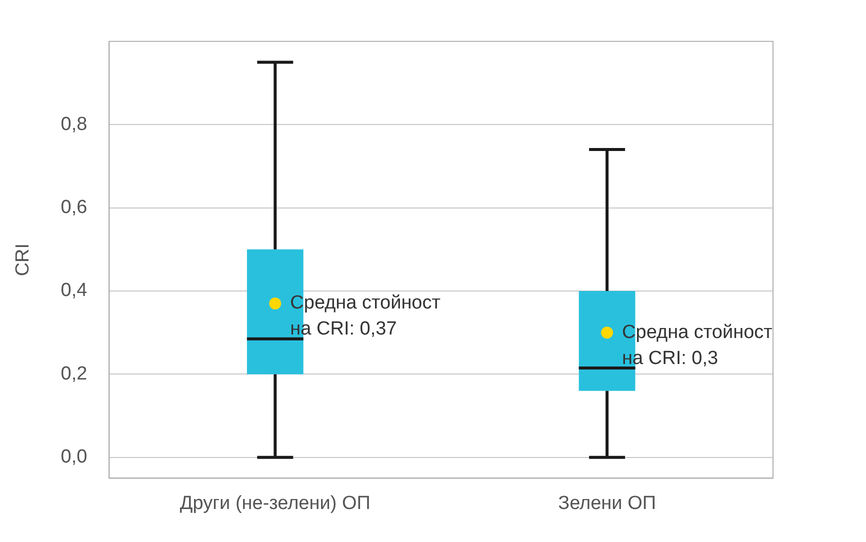  What do you see at coordinates (74, 457) in the screenshot?
I see `y-tick-label: 0,0` at bounding box center [74, 457].